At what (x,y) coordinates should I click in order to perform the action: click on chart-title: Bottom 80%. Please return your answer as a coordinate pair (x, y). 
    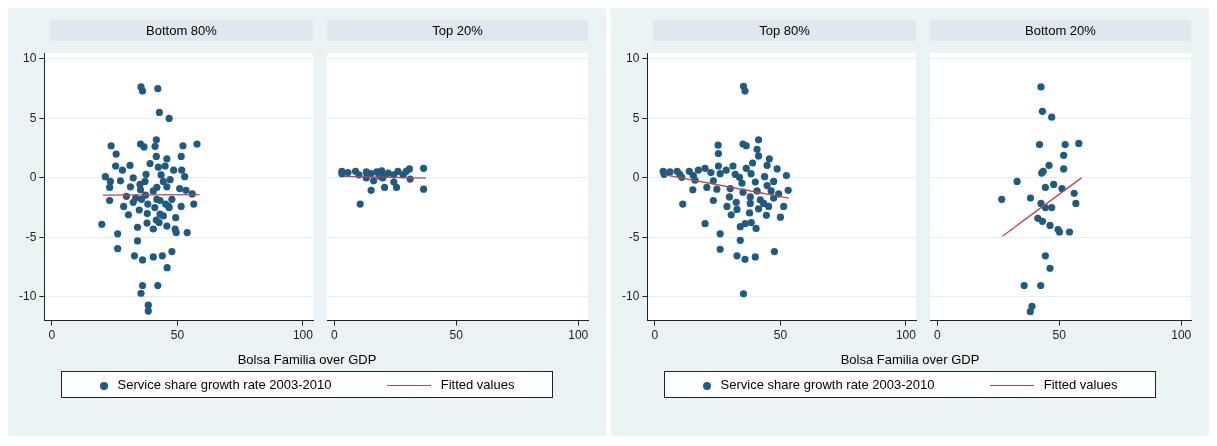
    Looking at the image, I should click on (181, 30).